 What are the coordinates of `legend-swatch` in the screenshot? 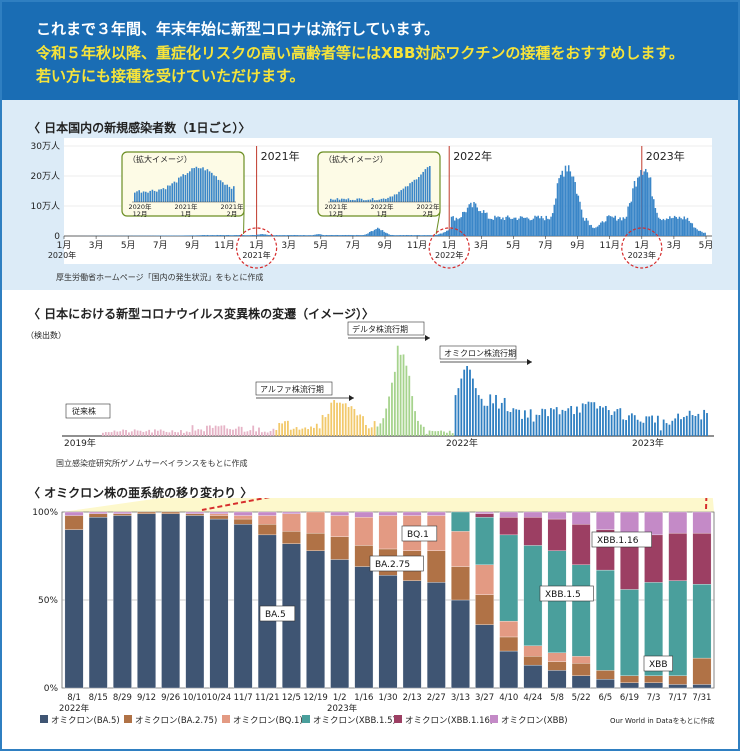 It's located at (398, 719).